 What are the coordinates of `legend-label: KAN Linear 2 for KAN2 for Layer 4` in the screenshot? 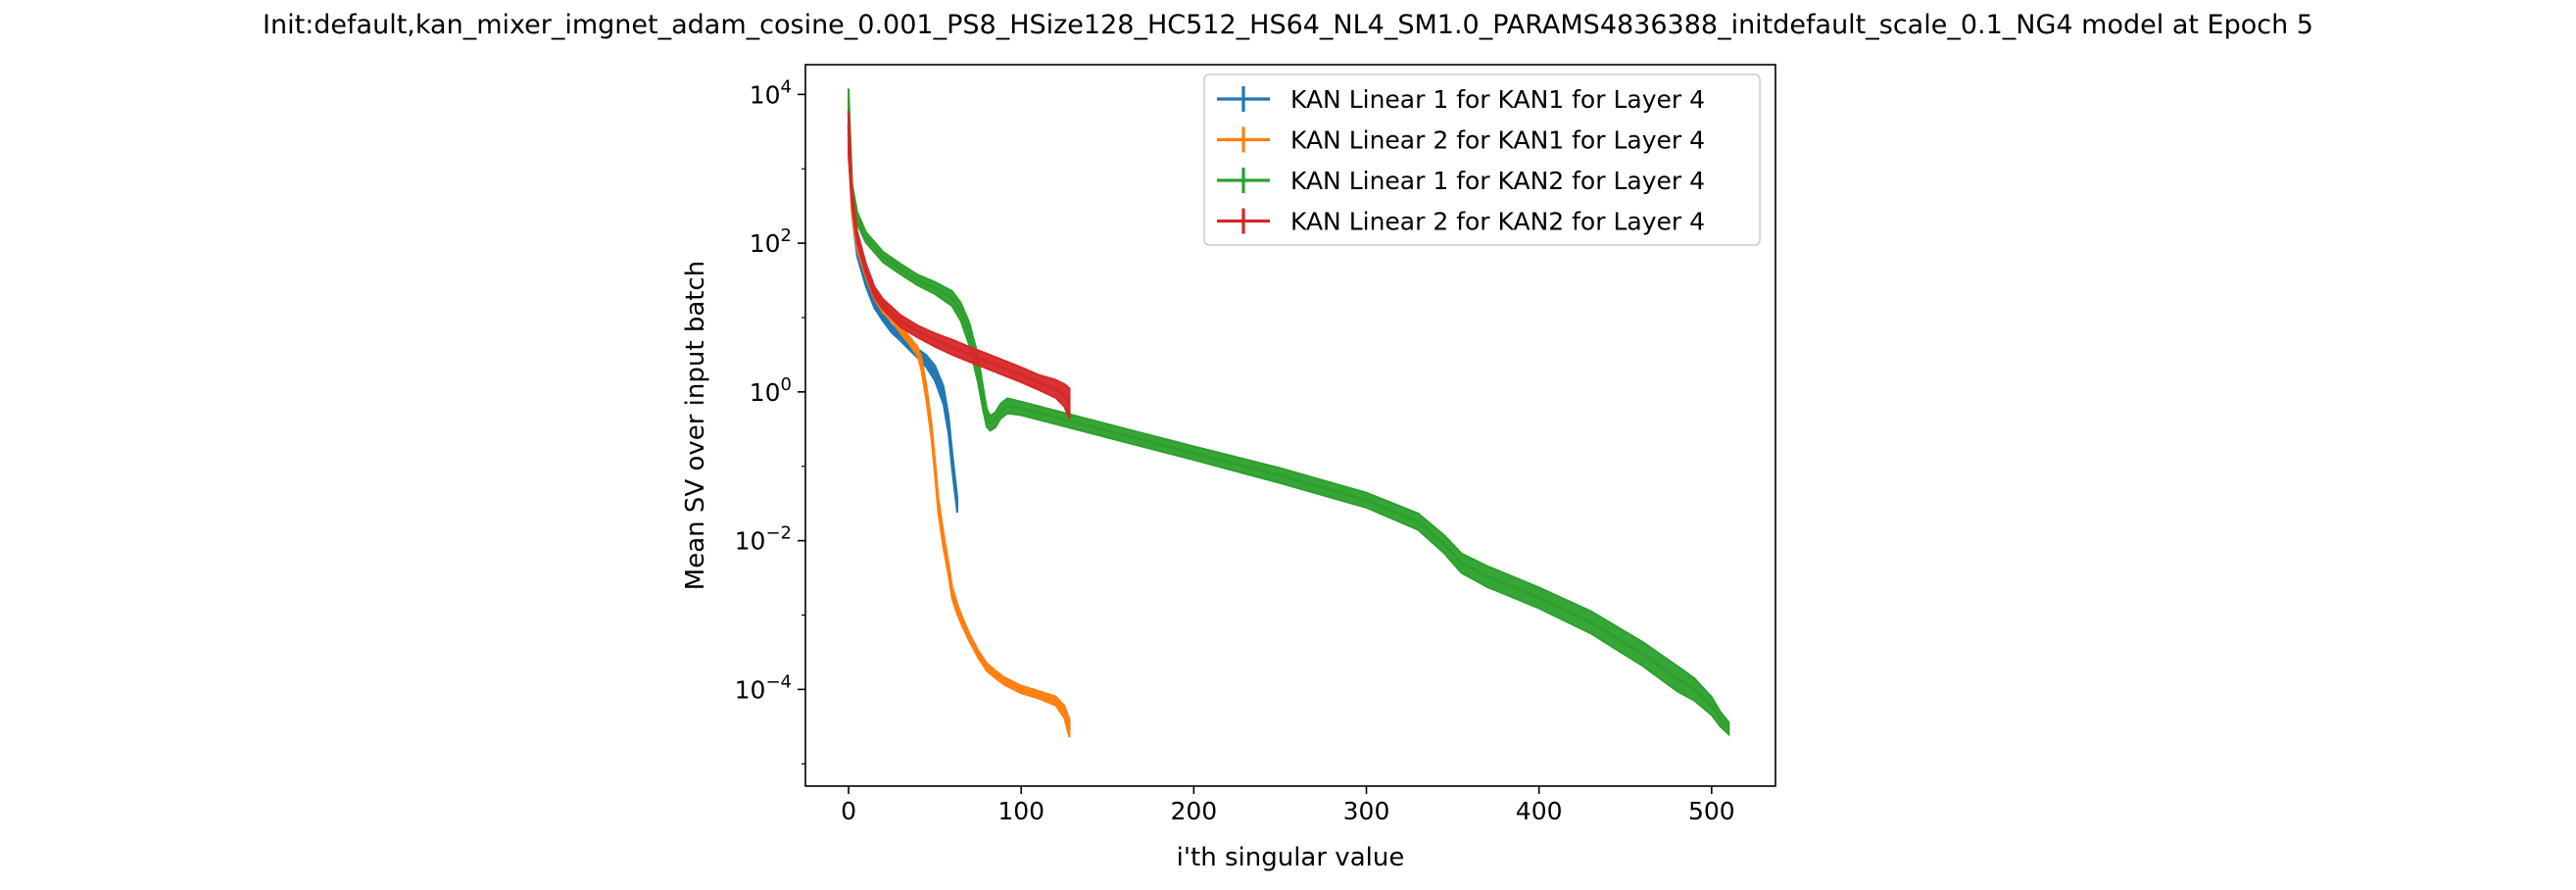 It's located at (1497, 222).